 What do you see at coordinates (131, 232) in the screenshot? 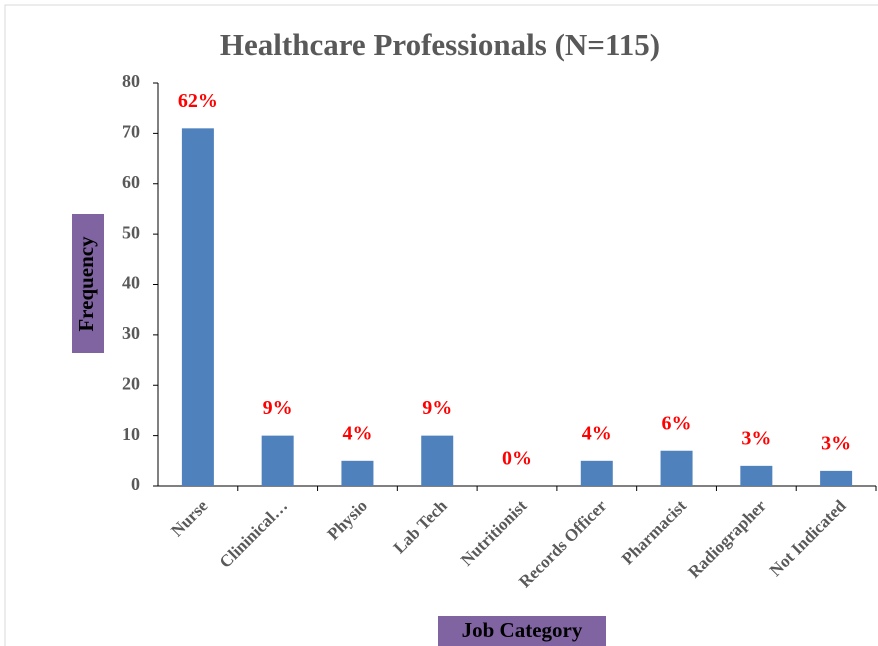
I see `y-tick-label: 50` at bounding box center [131, 232].